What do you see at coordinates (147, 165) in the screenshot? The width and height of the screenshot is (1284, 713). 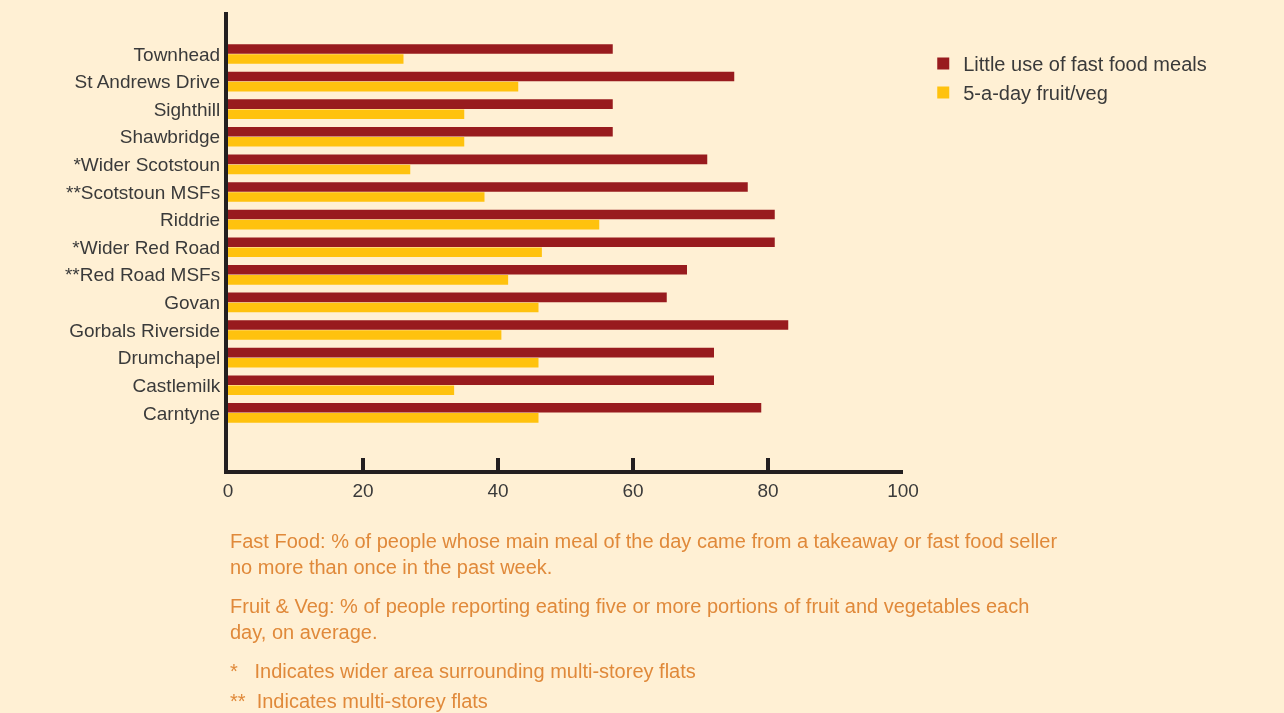 I see `y-tick-label: *Wider Scotstoun` at bounding box center [147, 165].